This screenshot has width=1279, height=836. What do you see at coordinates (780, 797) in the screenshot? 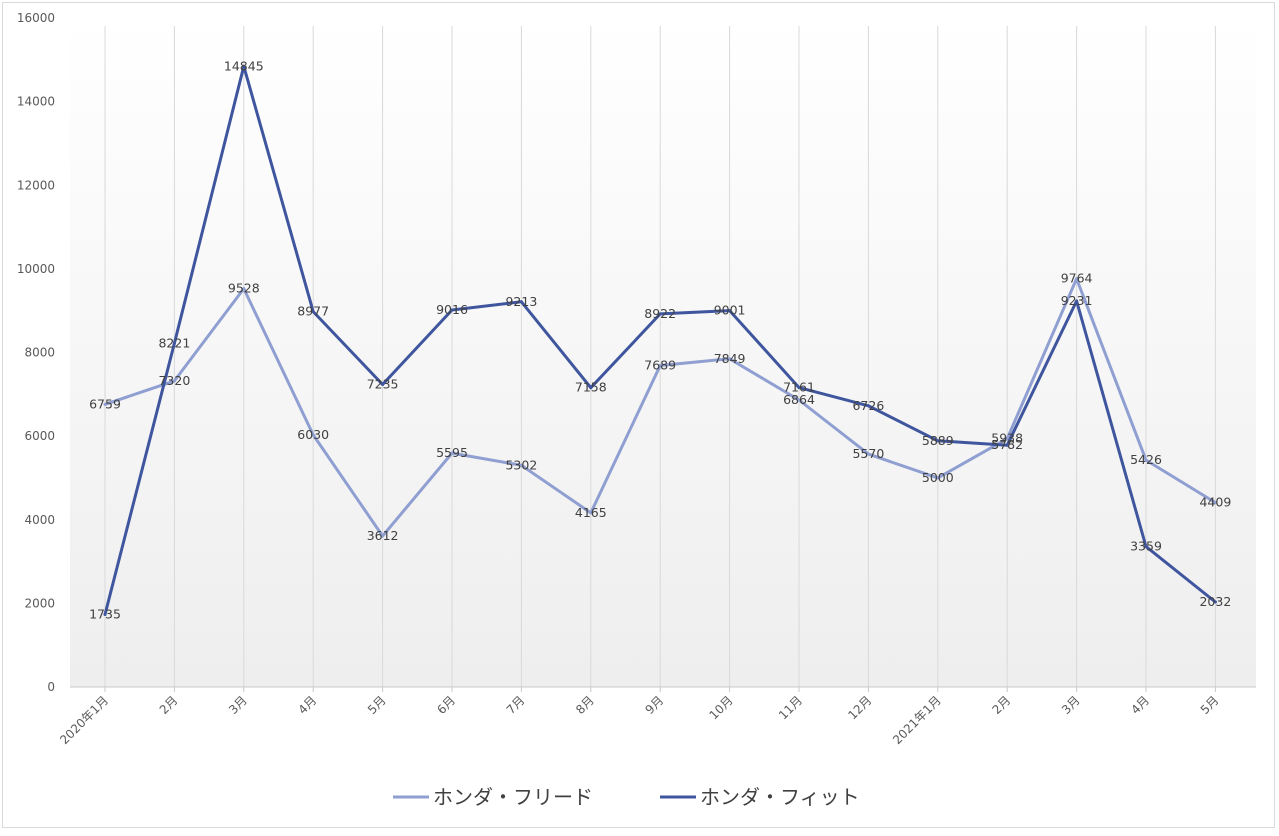
I see `legend-label: ホンダ・フィット` at bounding box center [780, 797].